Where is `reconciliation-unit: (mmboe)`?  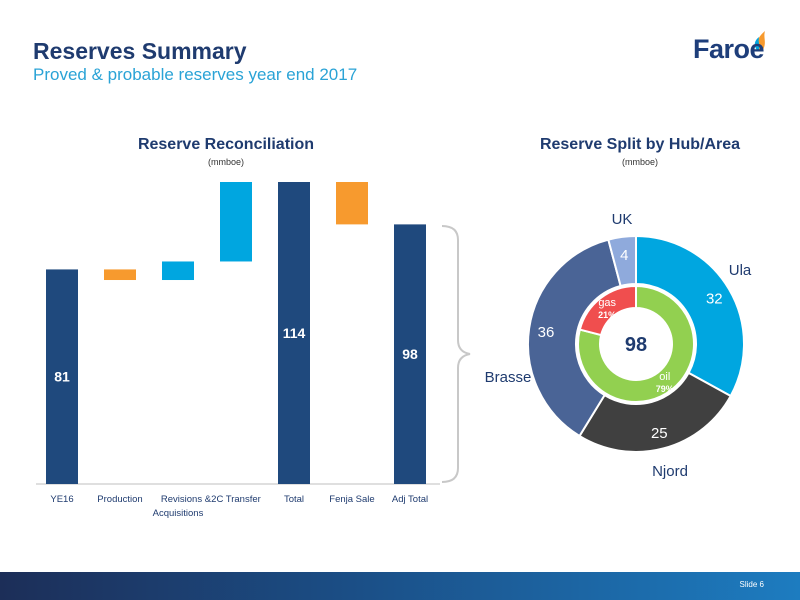
reconciliation-unit: (mmboe) is located at coordinates (225, 162).